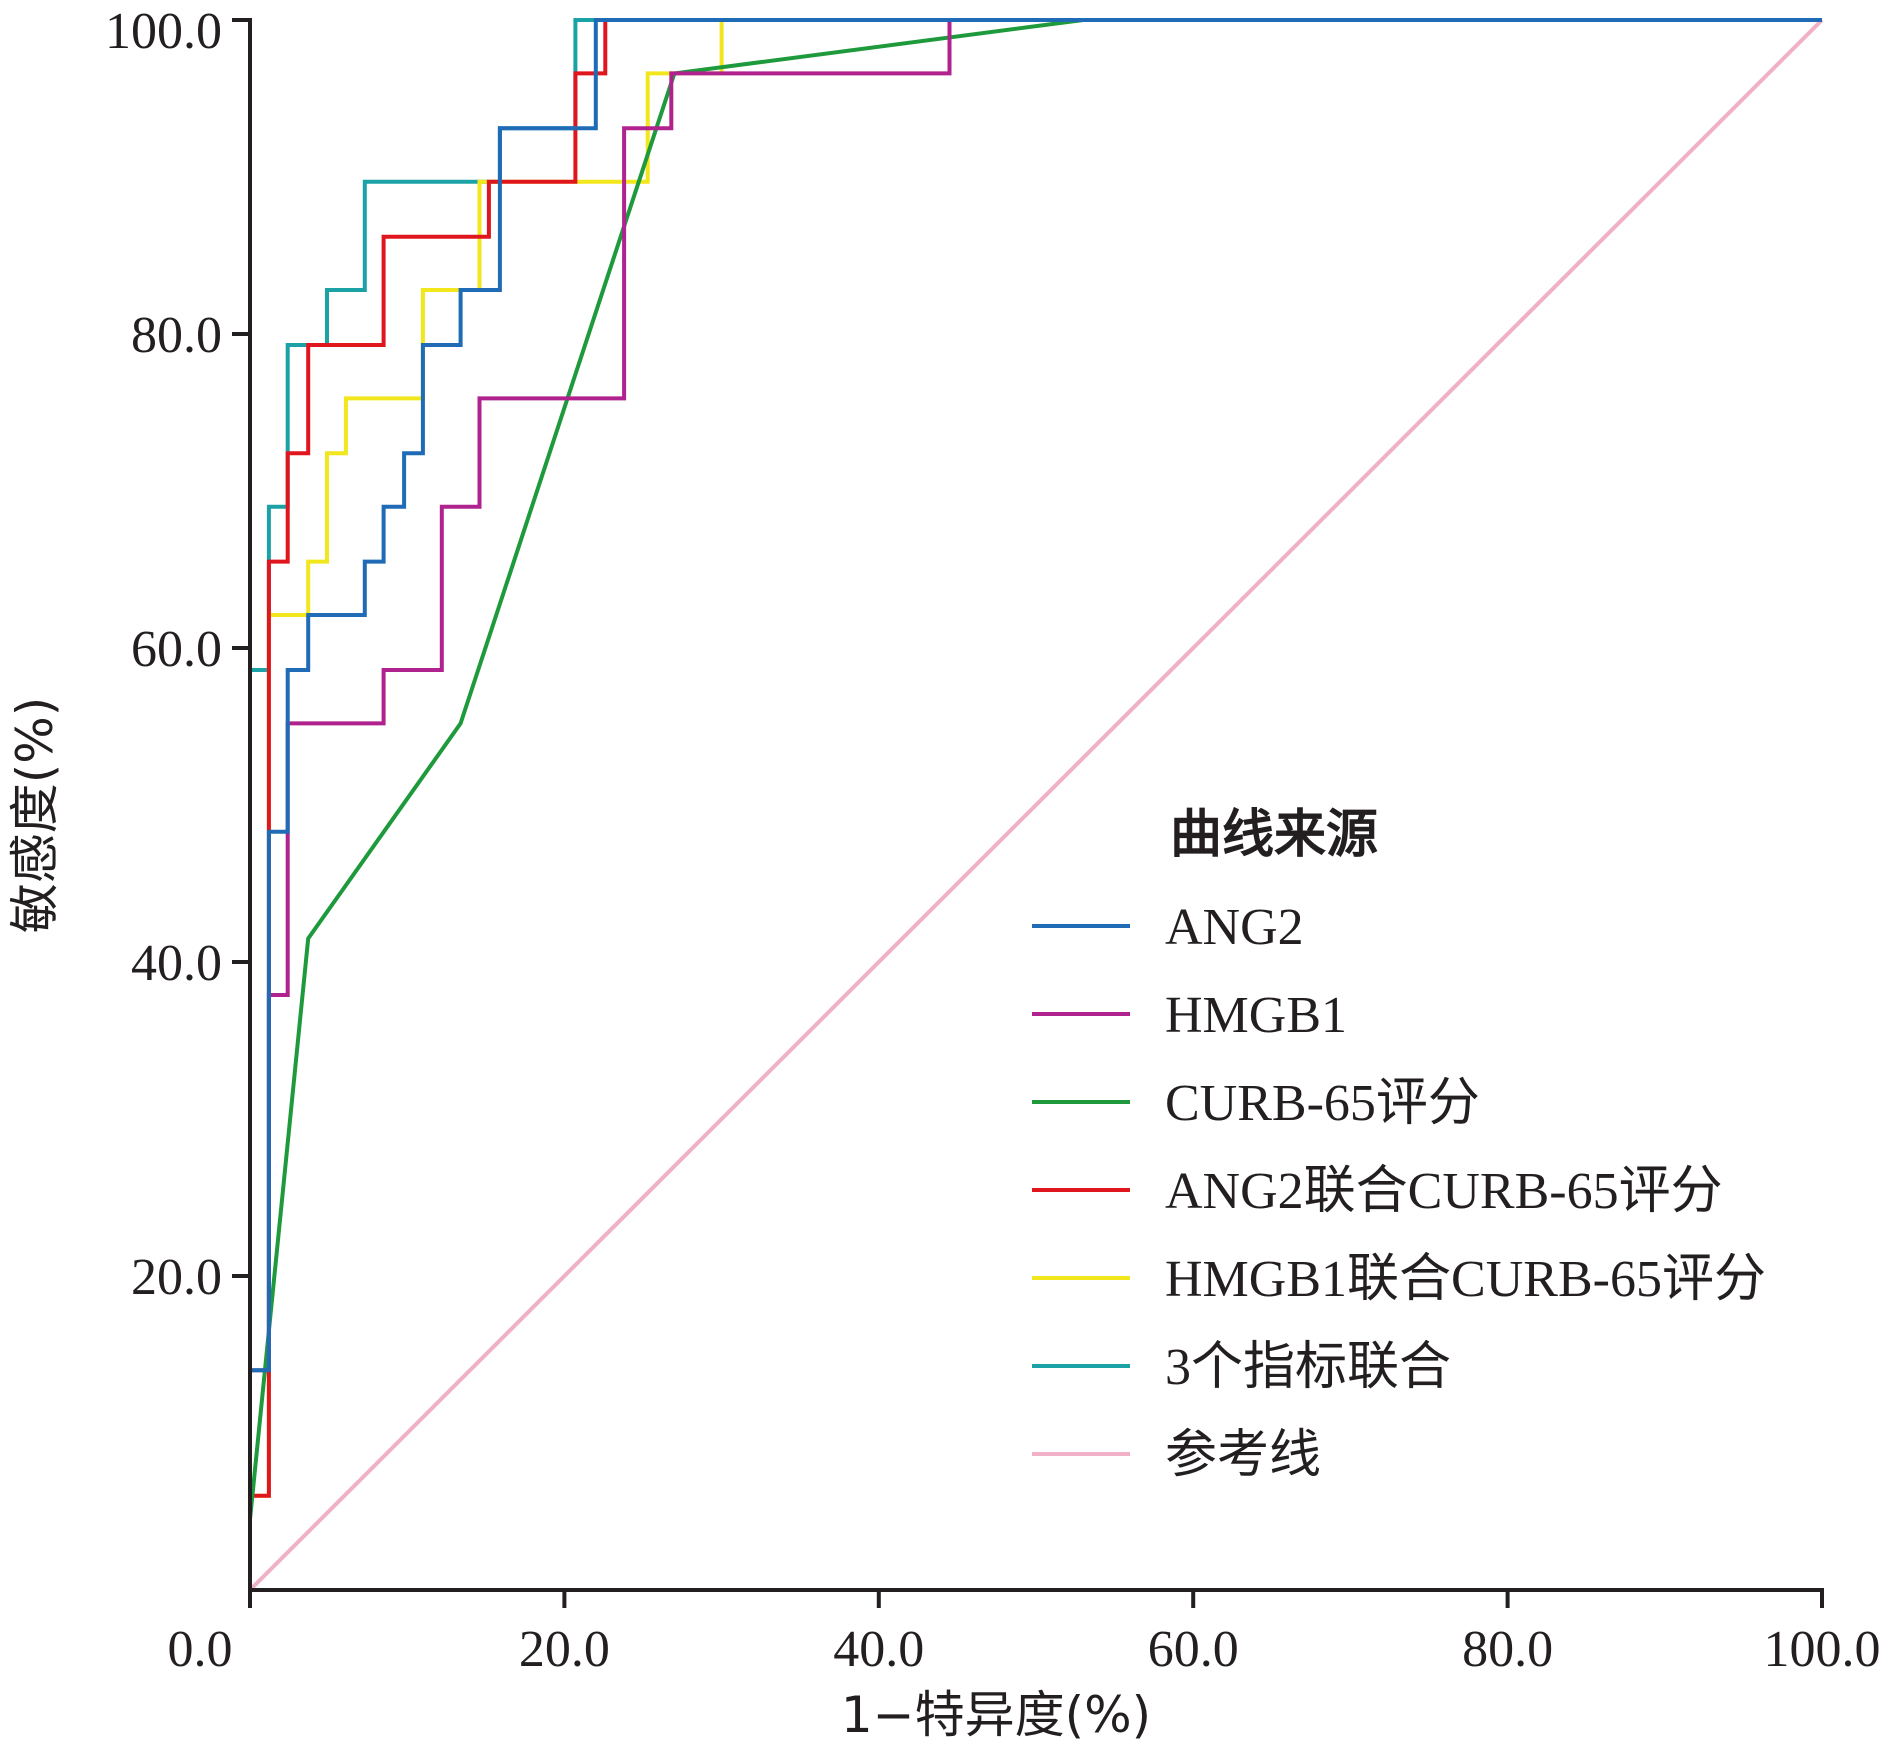  What do you see at coordinates (1308, 1367) in the screenshot?
I see `legend-label: 3个指标联合` at bounding box center [1308, 1367].